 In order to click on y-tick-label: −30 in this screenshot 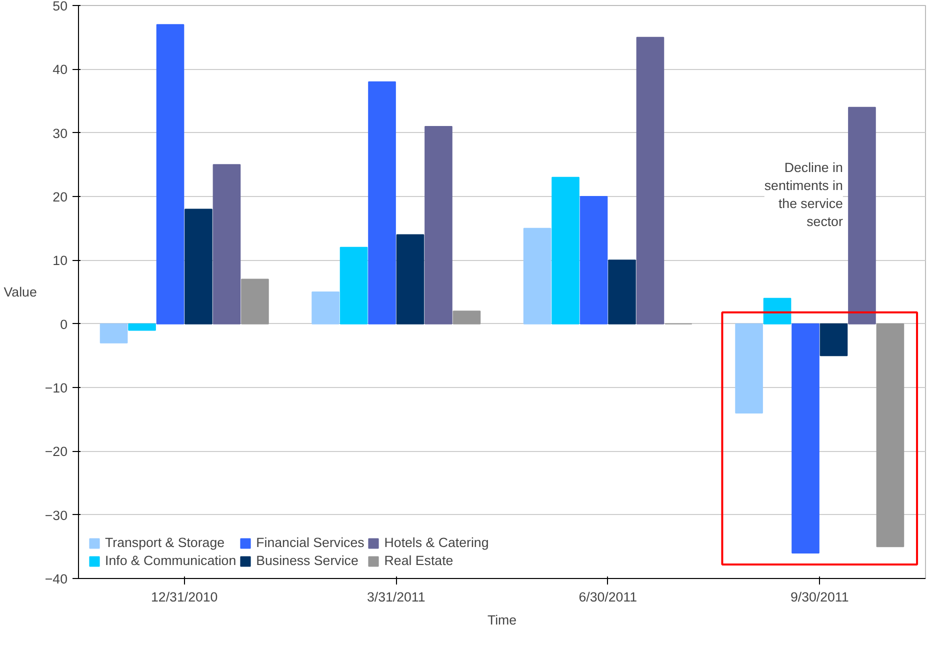, I will do `click(56, 515)`.